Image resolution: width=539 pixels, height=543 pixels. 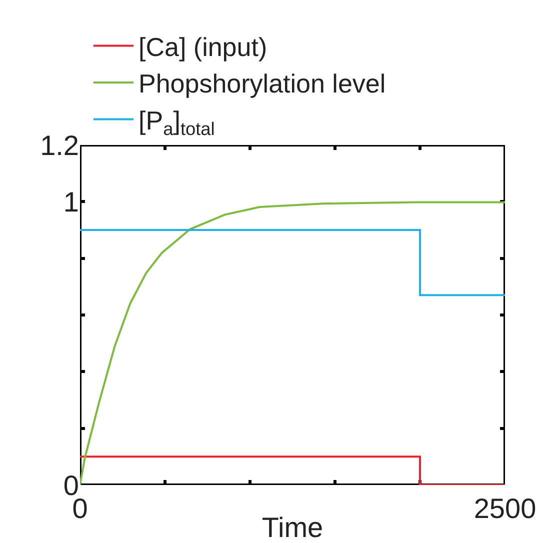 What do you see at coordinates (59, 145) in the screenshot?
I see `y-tick-label: 1.2` at bounding box center [59, 145].